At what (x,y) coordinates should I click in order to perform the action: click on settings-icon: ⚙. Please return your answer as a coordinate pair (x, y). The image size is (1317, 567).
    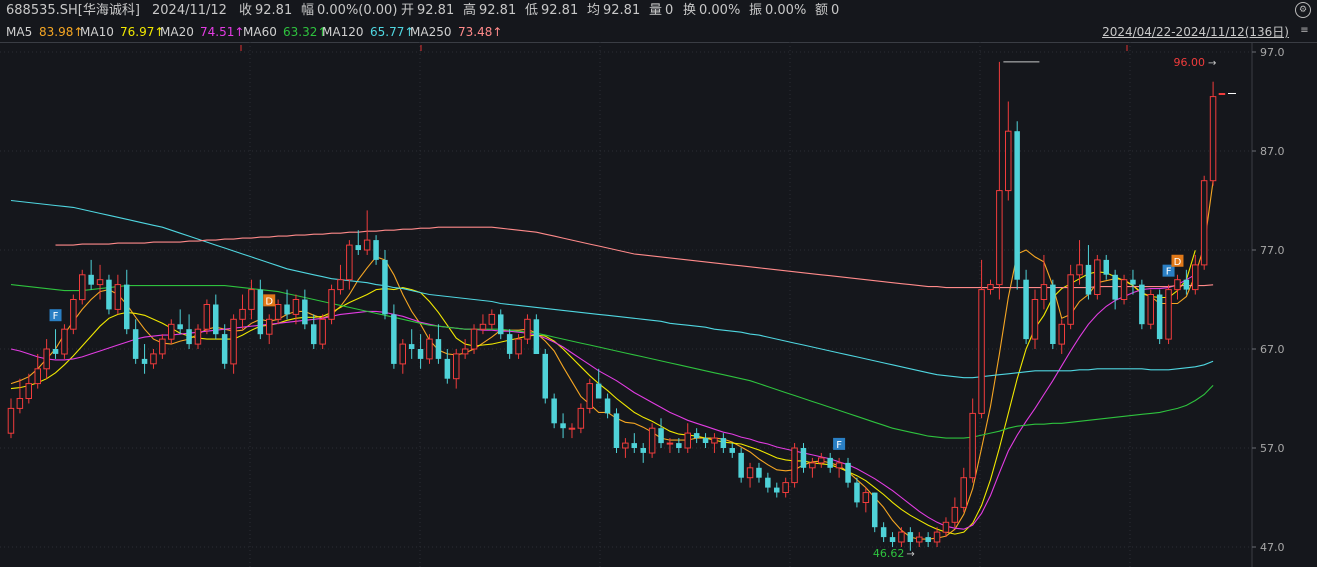
    Looking at the image, I should click on (1303, 10).